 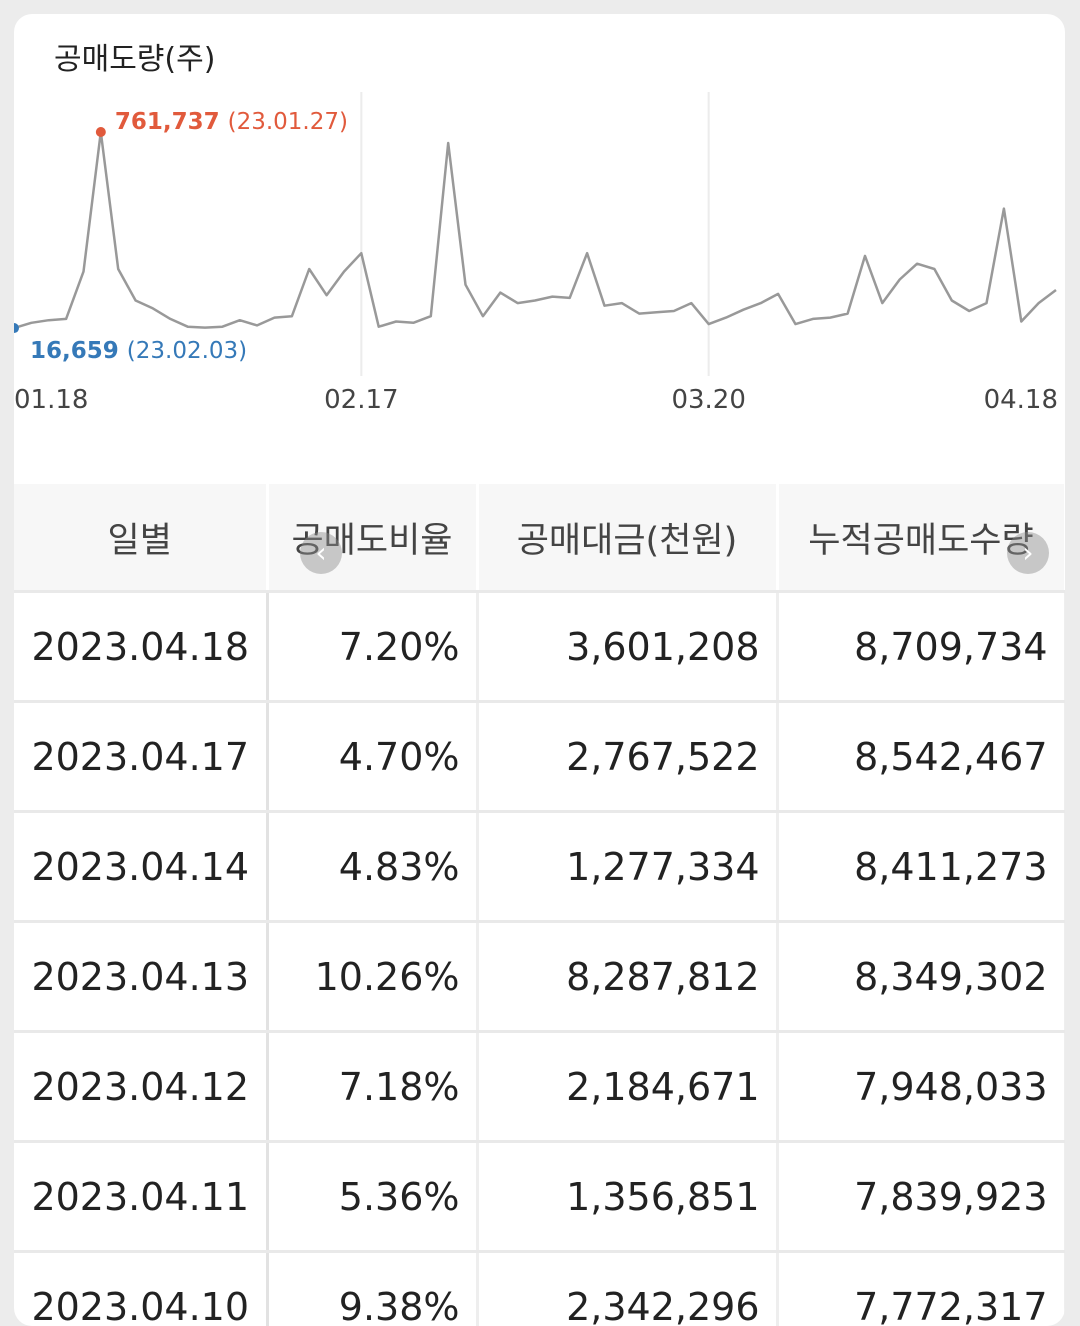 I want to click on x-tick-label: 03.20, so click(x=708, y=400).